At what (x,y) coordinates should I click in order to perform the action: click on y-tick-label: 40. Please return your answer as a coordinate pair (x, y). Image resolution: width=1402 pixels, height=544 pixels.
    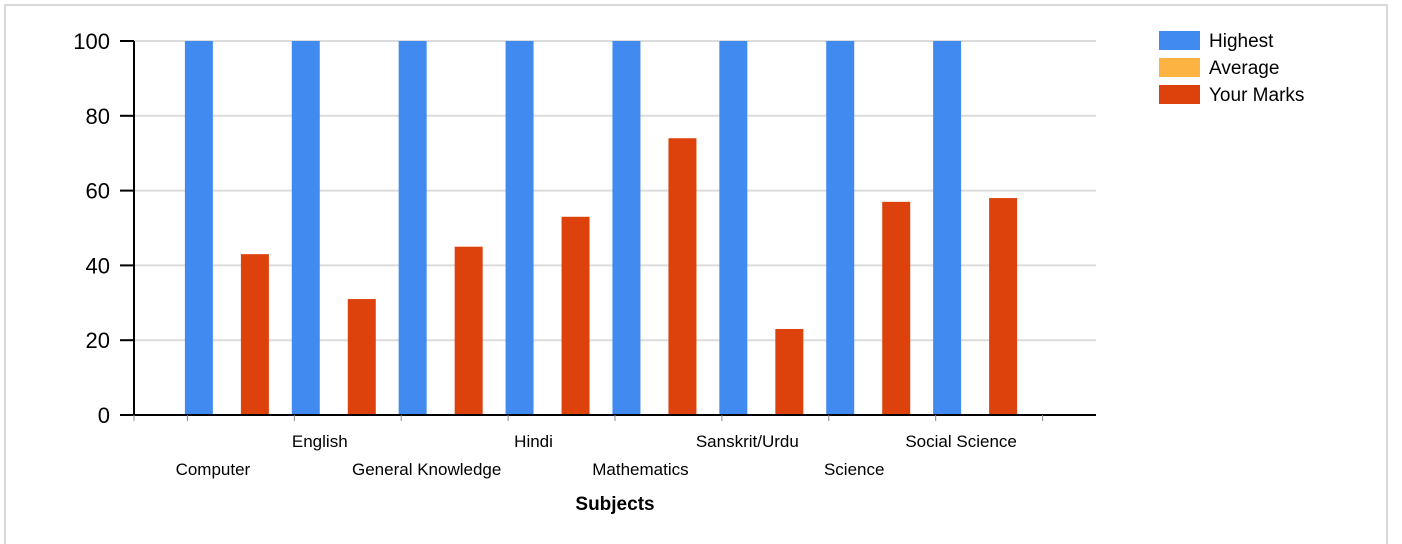
    Looking at the image, I should click on (98, 265).